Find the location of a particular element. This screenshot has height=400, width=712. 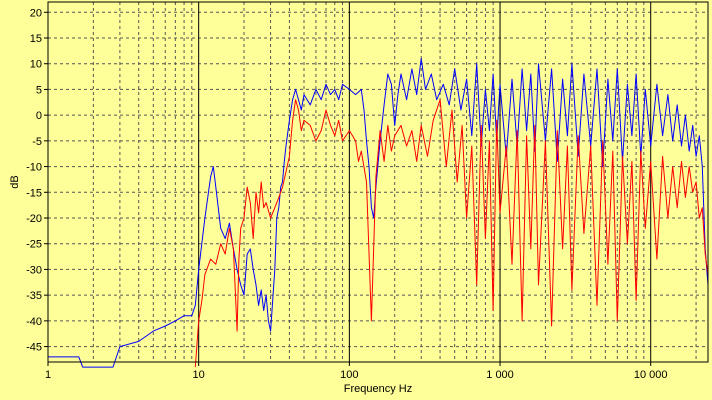

x-tick-label: 1 000 is located at coordinates (500, 375).